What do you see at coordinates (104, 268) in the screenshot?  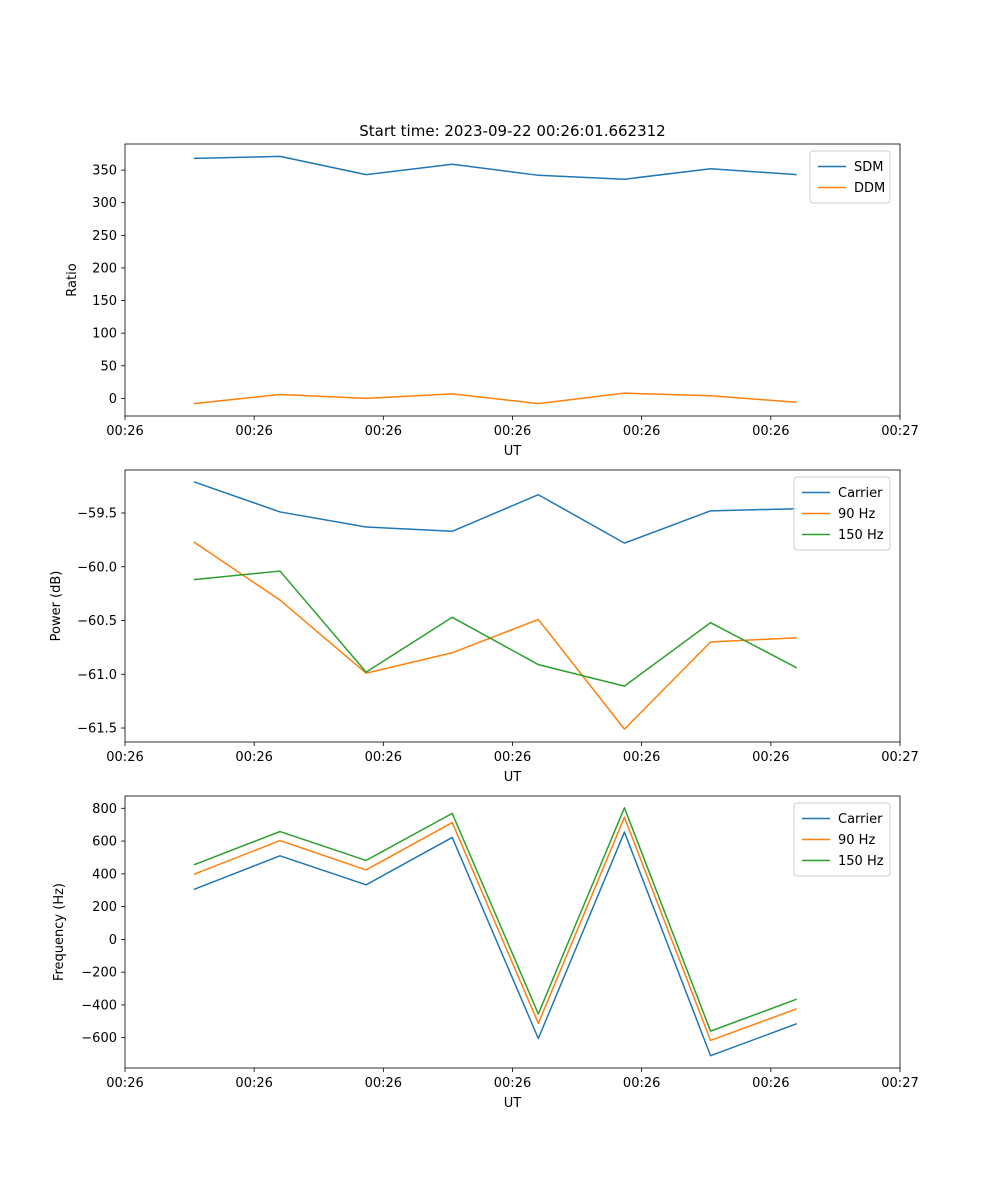 I see `ratio-y-tick-label: 200` at bounding box center [104, 268].